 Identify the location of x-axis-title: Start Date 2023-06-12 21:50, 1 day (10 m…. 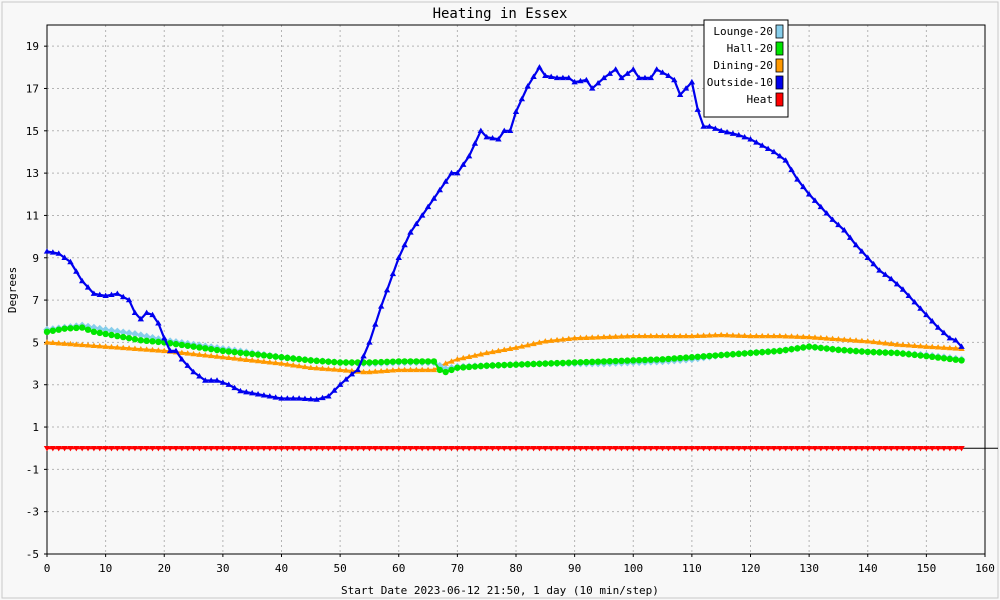
(500, 590).